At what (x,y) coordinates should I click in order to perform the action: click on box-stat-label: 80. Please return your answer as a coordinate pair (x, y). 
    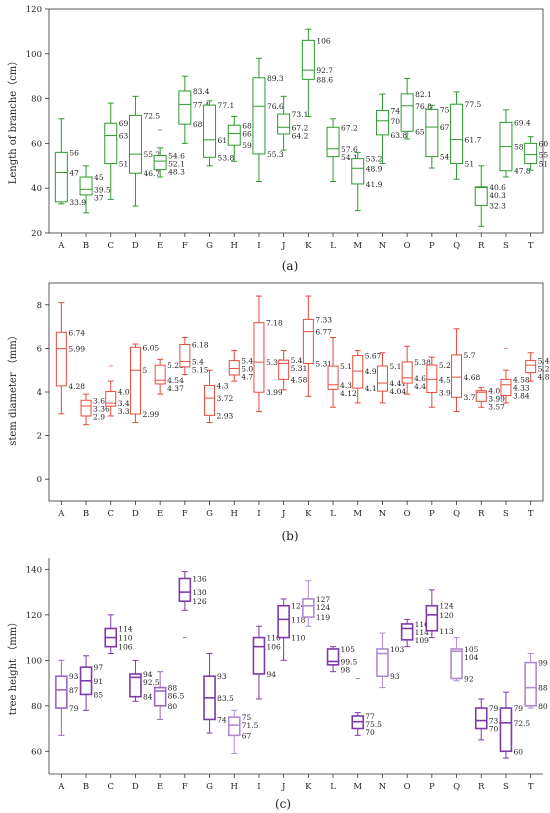
    Looking at the image, I should click on (173, 706).